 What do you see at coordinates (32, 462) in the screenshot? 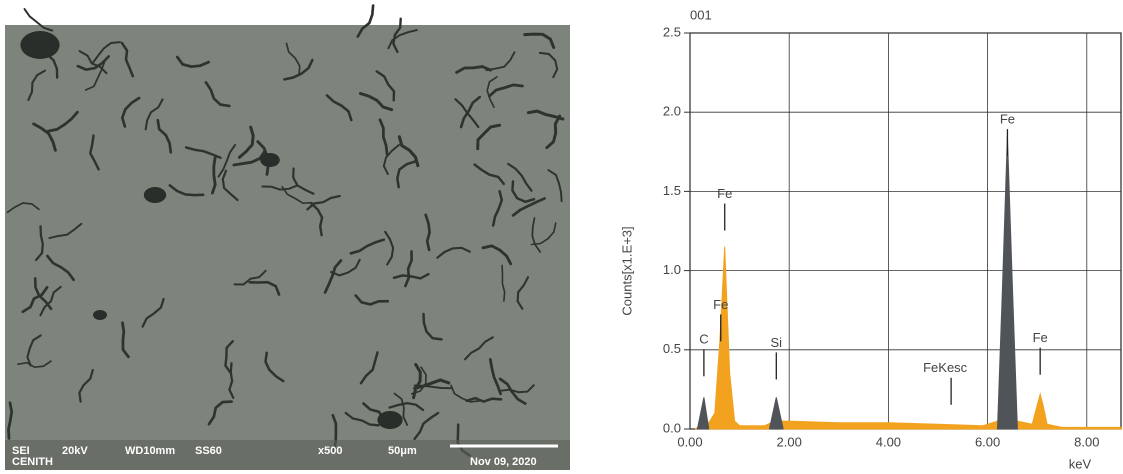
I see `sem-operator: CENITH` at bounding box center [32, 462].